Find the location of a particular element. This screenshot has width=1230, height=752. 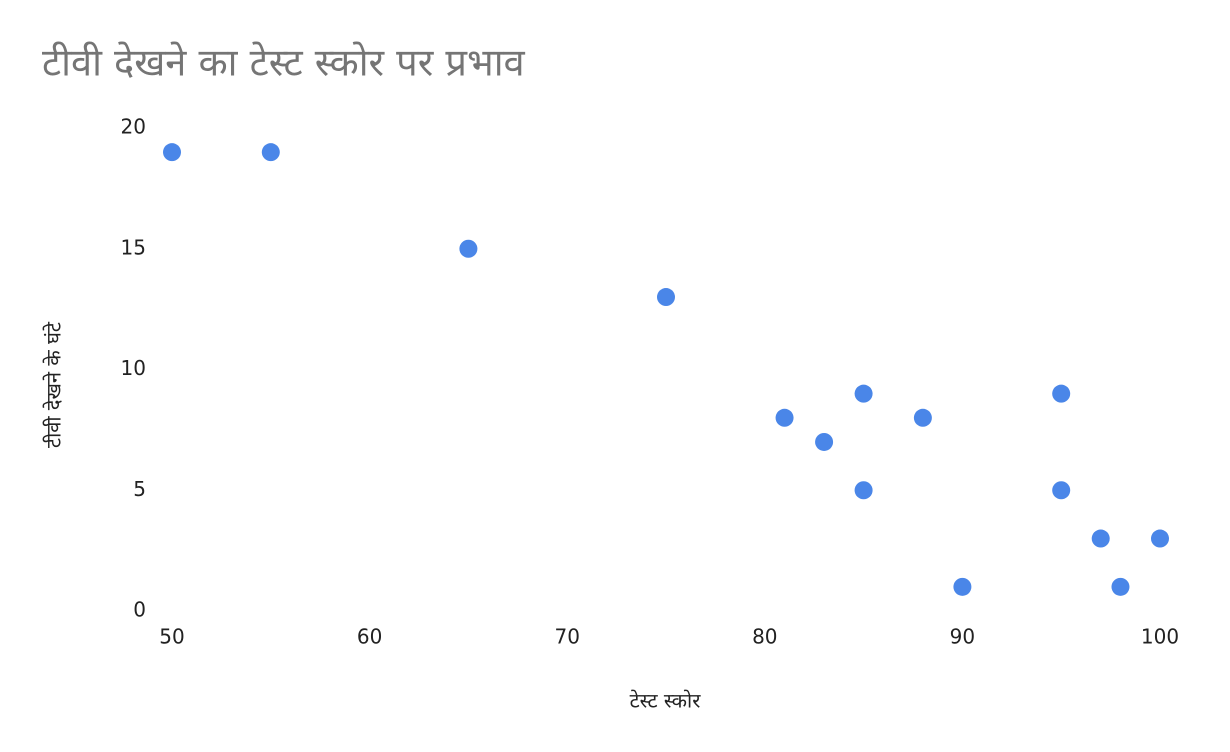

y-axis-label: टीवी देखने के घंटे is located at coordinates (54, 384).